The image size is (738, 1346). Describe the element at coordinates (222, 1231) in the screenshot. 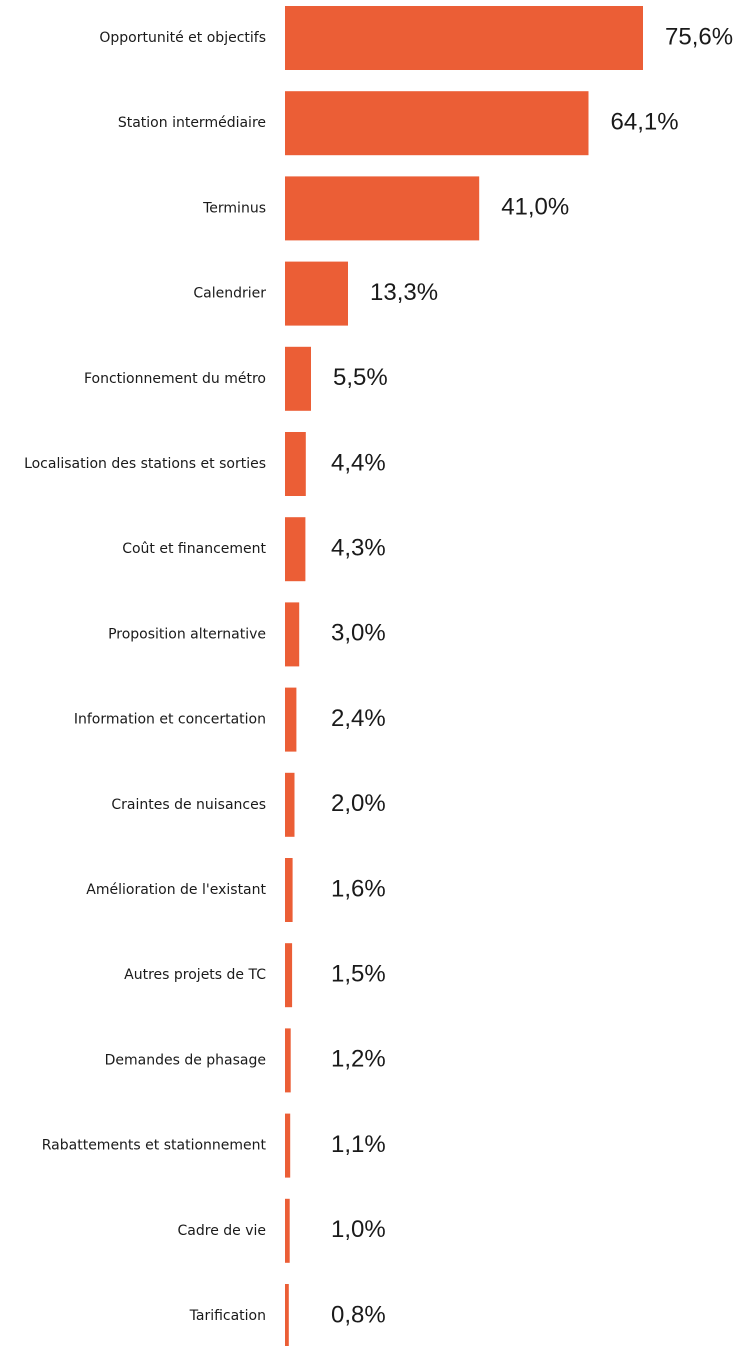

I see `category-label-cadre-de-vie: Cadre de vie` at that location.